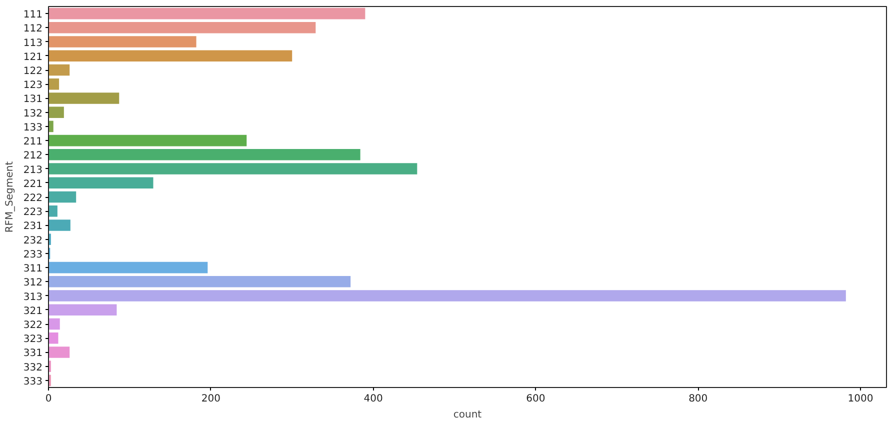 This screenshot has height=425, width=892. I want to click on y-tick-label: 213, so click(33, 170).